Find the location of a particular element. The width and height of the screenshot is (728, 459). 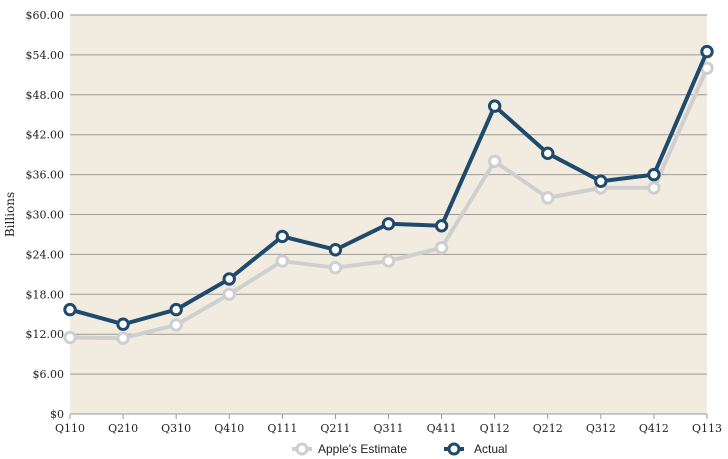

x-tick-label: Q410 is located at coordinates (229, 428).